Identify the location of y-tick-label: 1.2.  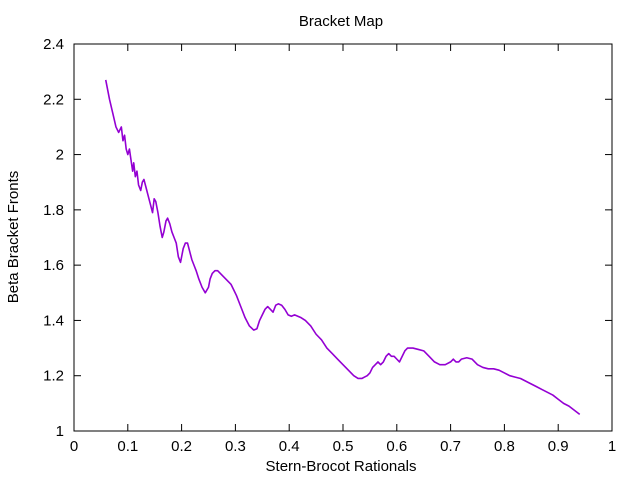
(53, 376).